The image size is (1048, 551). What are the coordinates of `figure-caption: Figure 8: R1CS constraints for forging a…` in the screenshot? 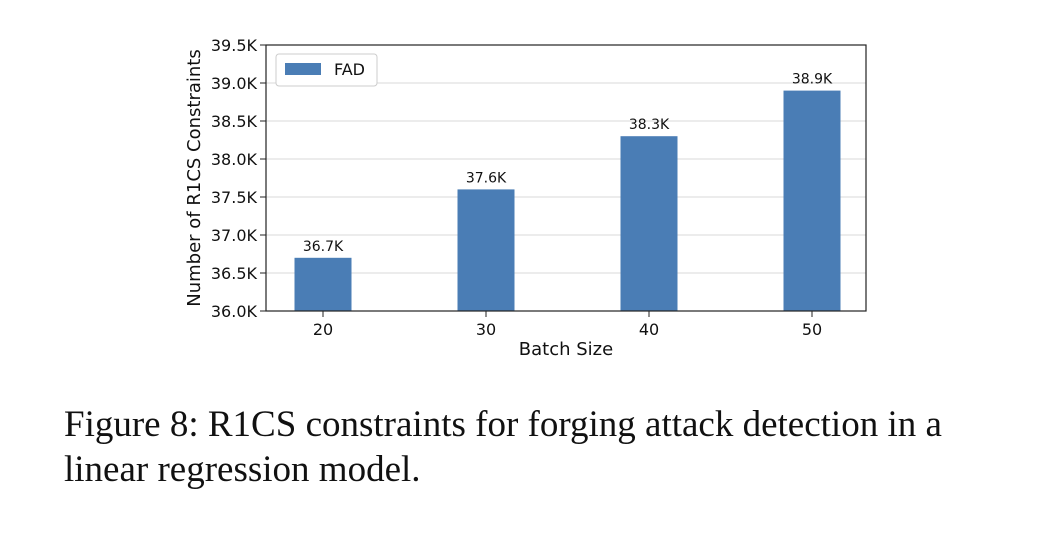 It's located at (503, 447).